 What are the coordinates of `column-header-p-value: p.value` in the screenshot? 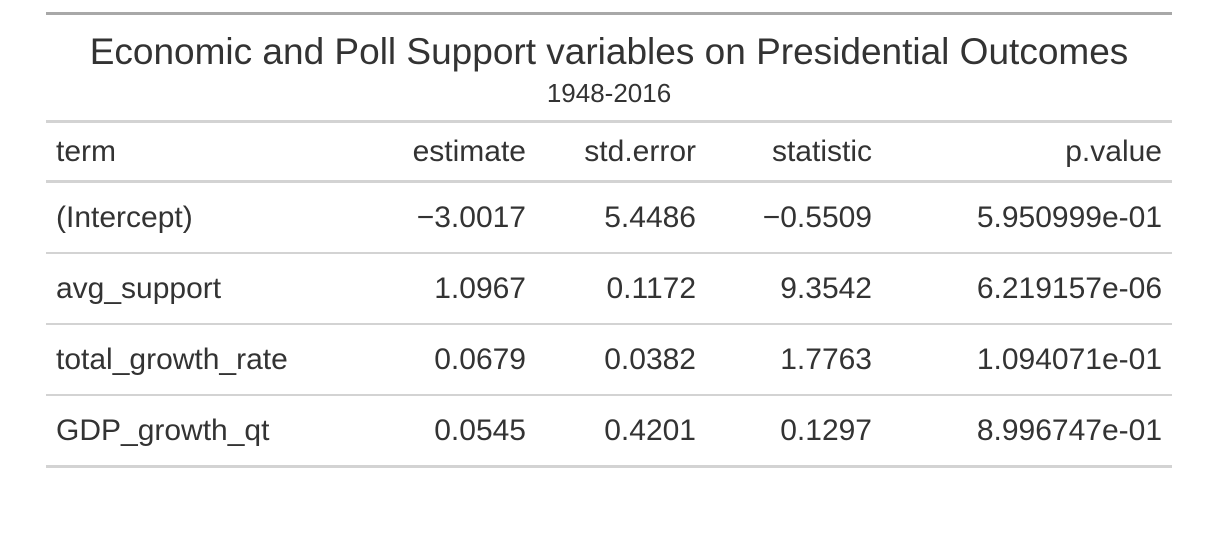 It's located at (1027, 153).